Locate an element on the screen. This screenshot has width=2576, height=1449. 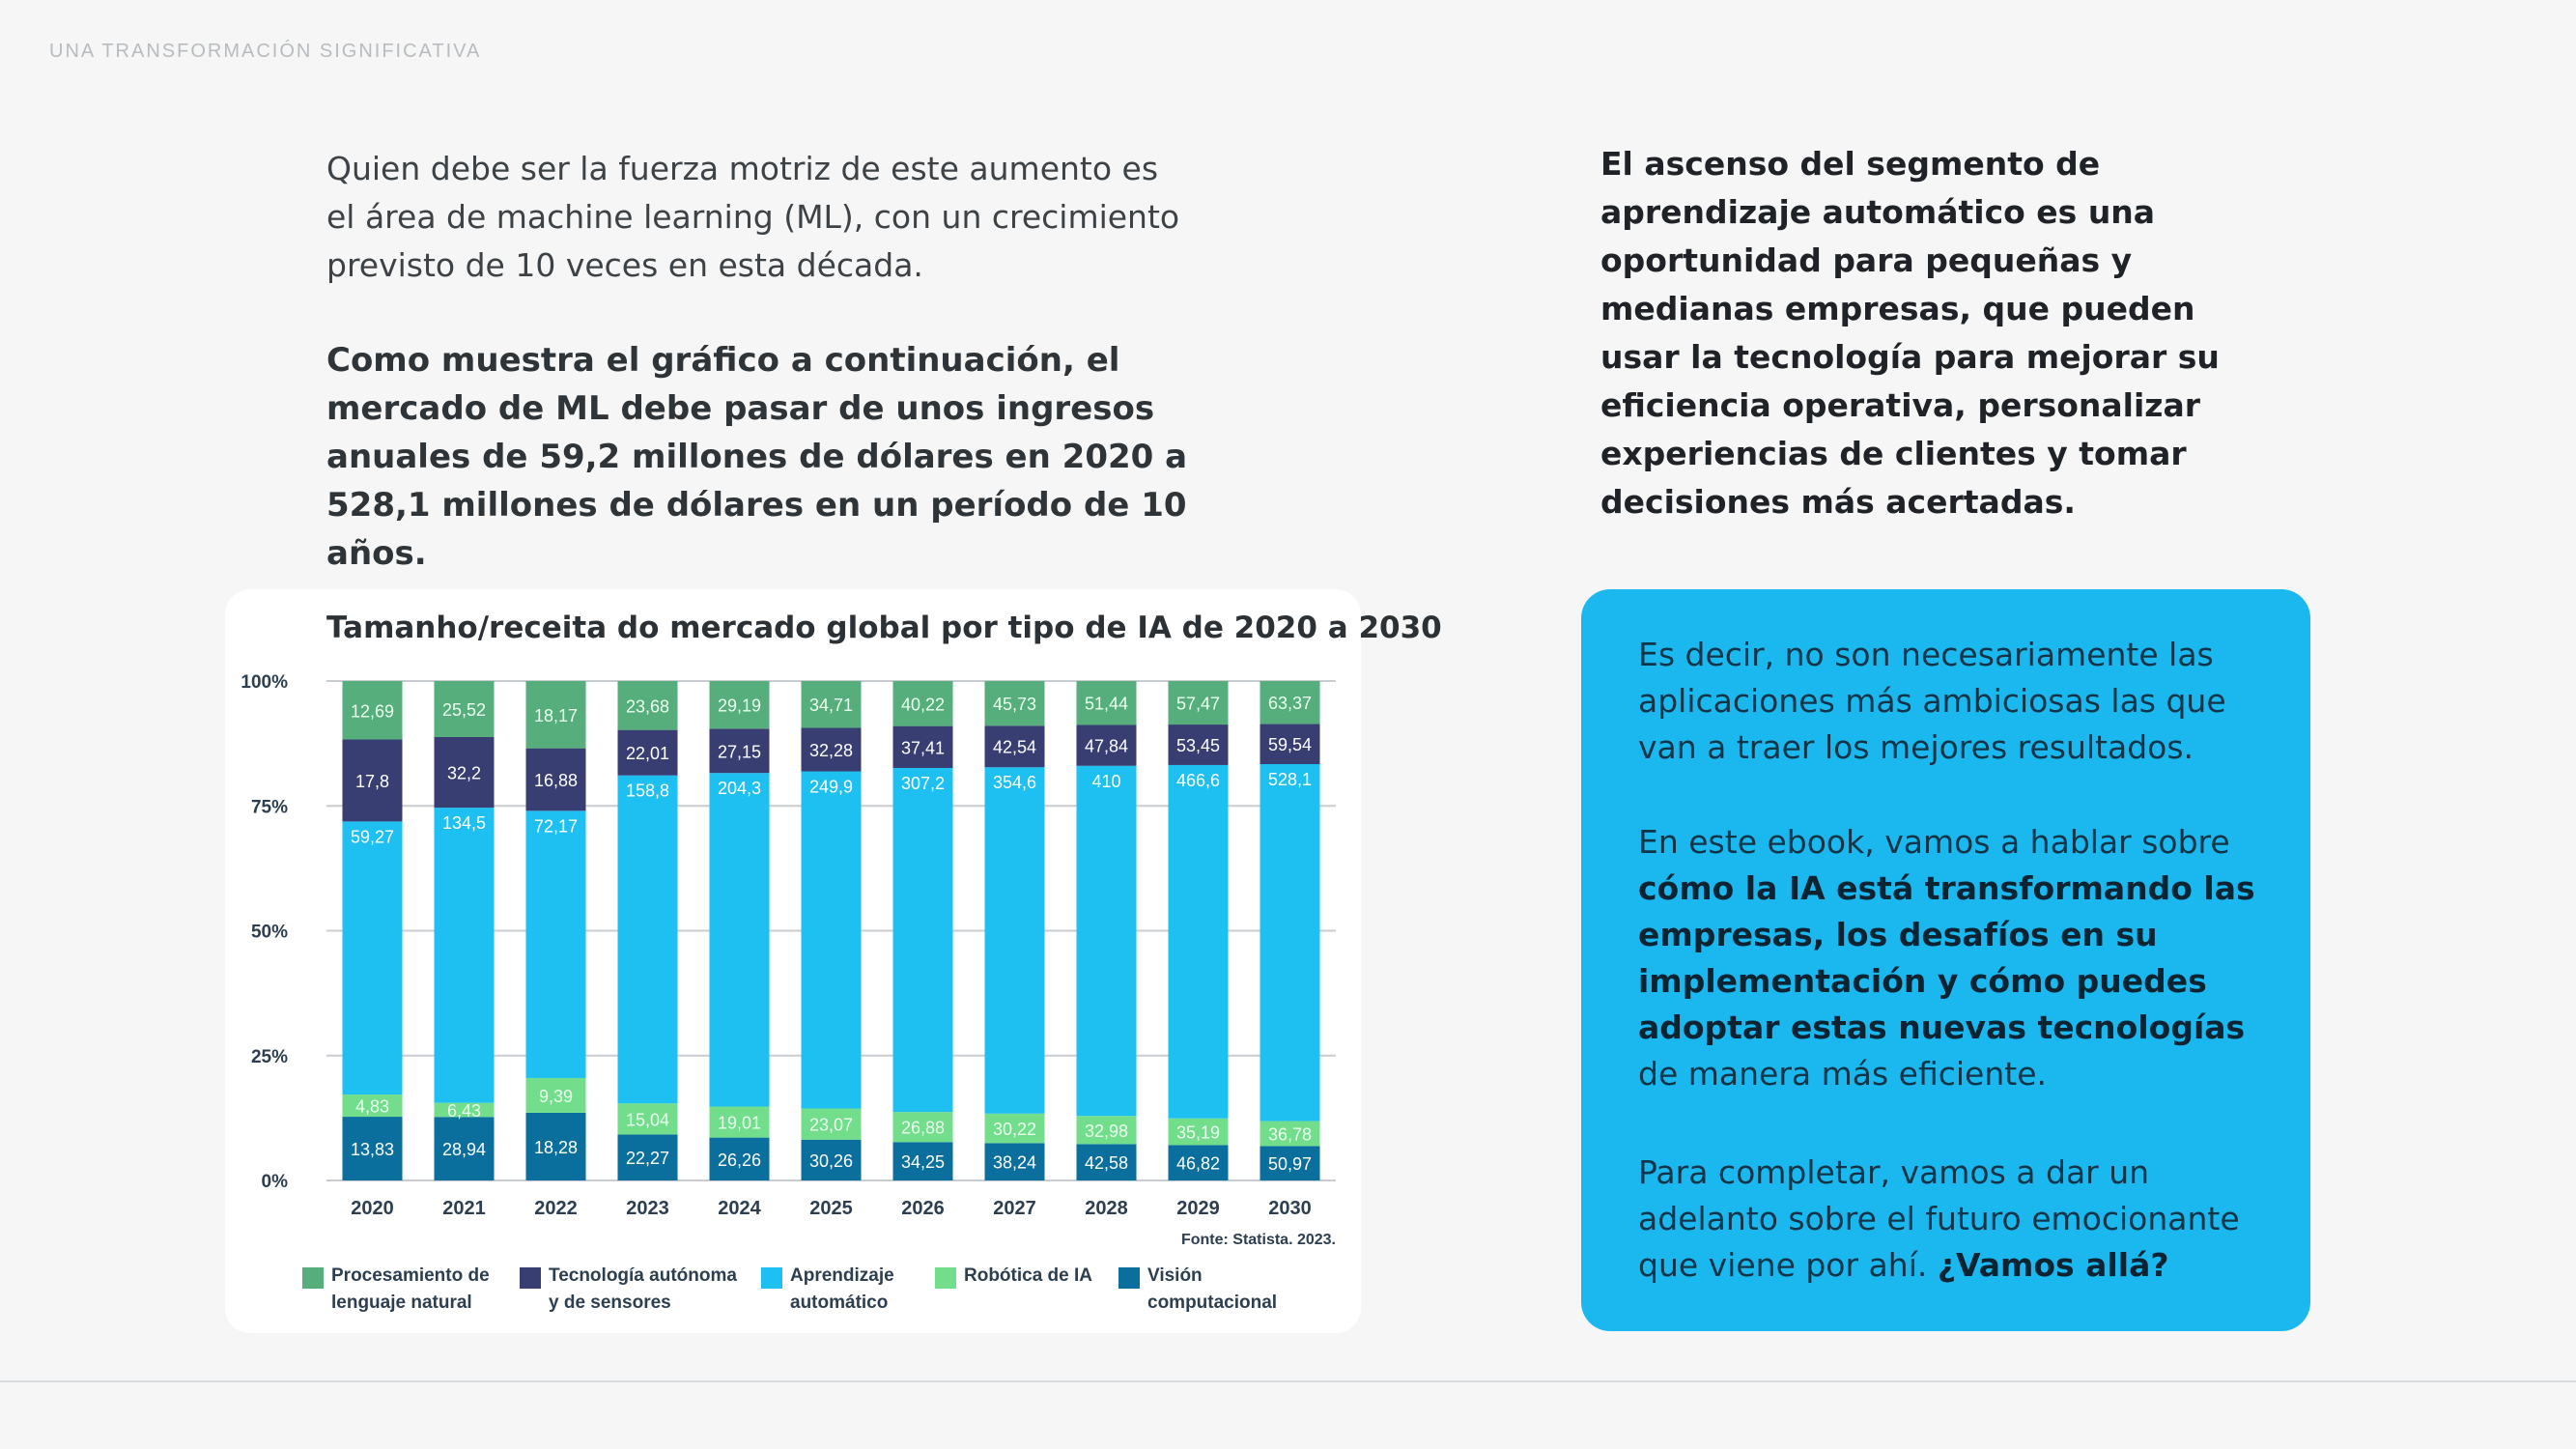
data-label: 19,01 is located at coordinates (739, 1123).